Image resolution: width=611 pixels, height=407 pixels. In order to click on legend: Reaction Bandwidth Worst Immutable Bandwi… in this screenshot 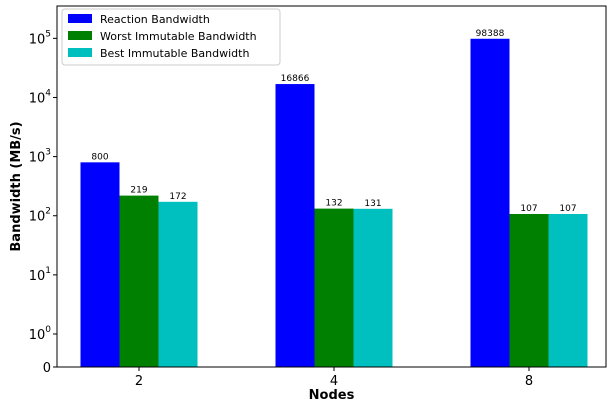, I will do `click(171, 37)`.